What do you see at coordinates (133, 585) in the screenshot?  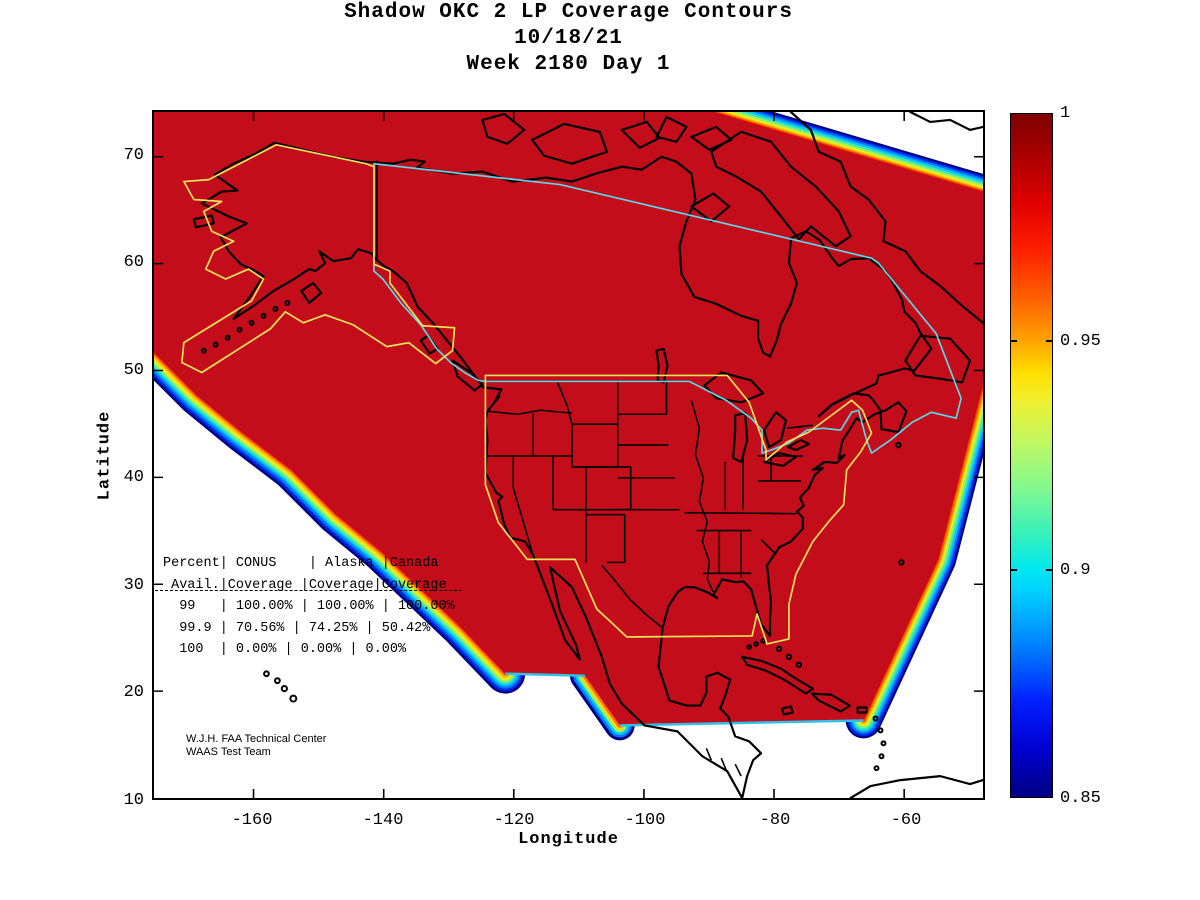 I see `y-tick-30: 30` at bounding box center [133, 585].